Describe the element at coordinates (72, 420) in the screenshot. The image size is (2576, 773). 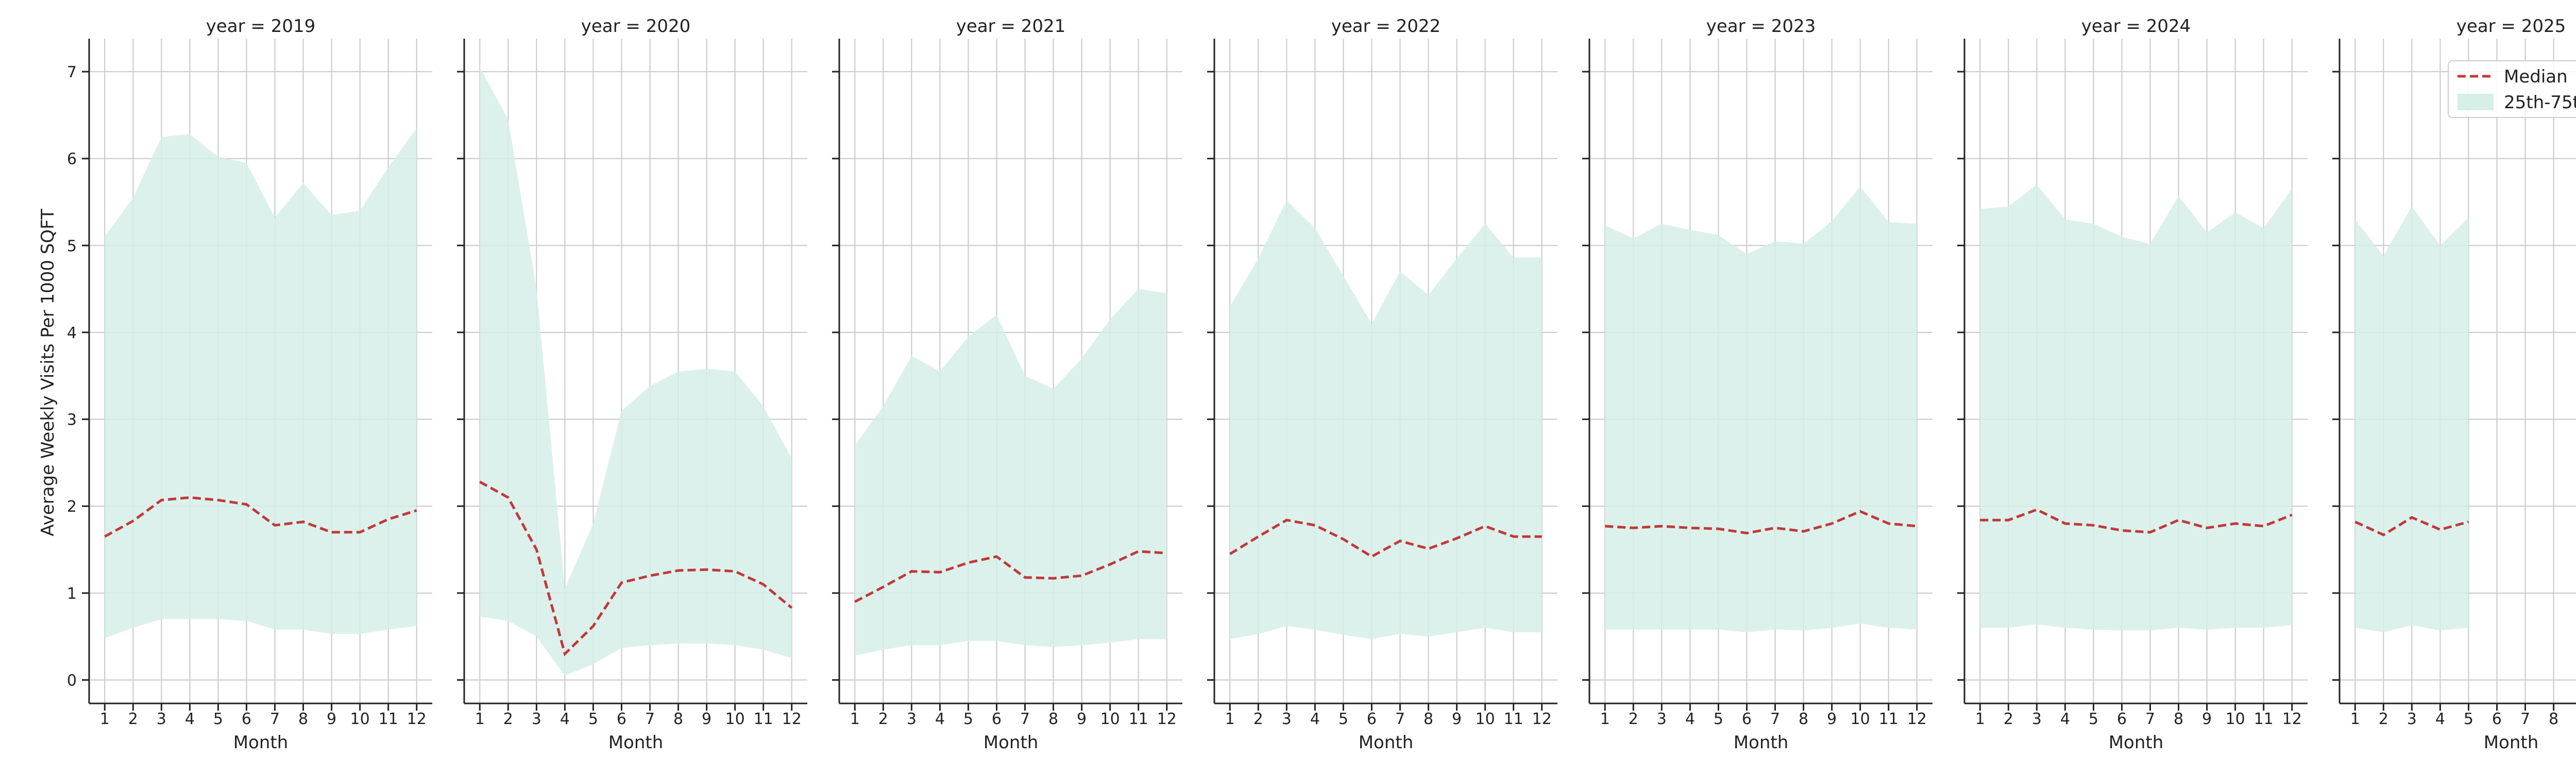
I see `y-tick-label: 3` at that location.